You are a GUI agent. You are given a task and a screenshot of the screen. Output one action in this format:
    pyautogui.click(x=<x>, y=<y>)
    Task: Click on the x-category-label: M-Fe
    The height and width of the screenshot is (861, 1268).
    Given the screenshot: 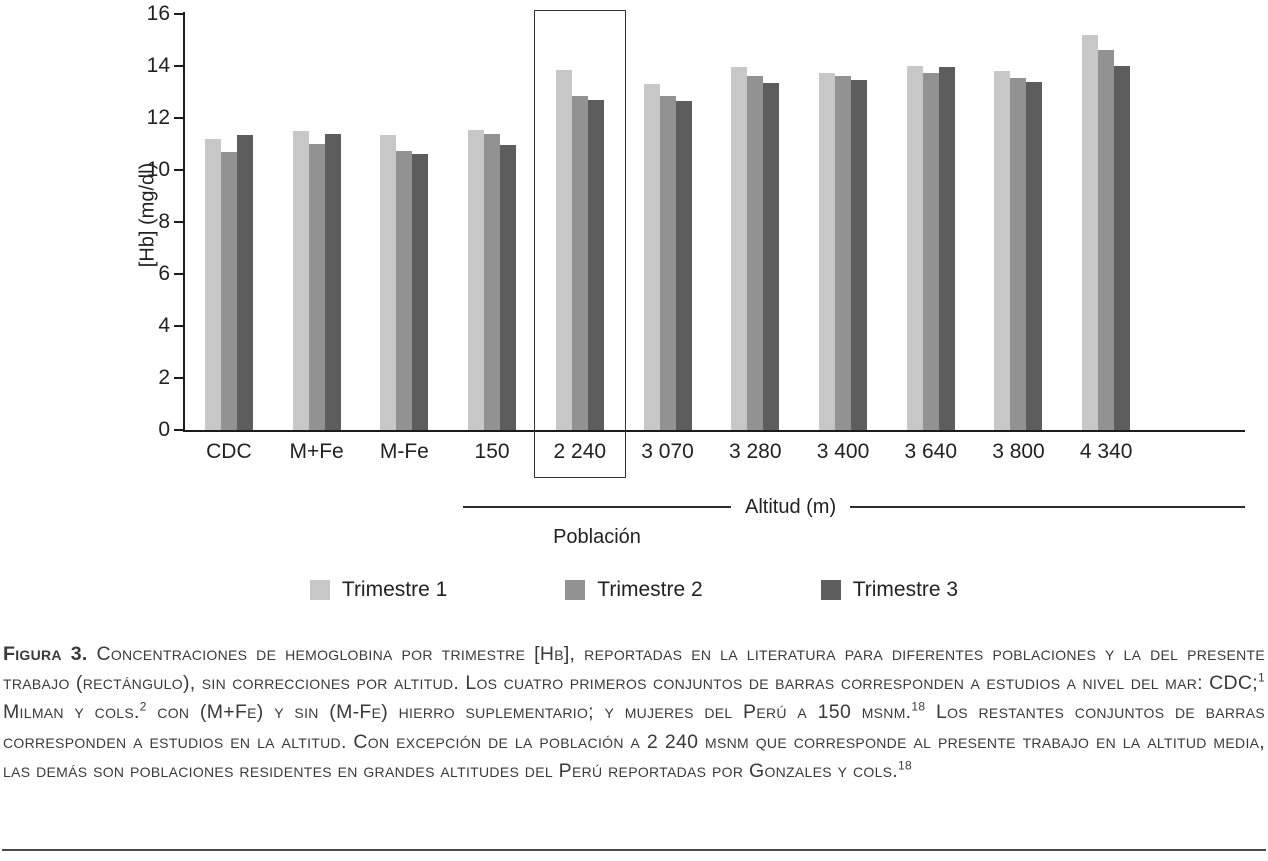 What is the action you would take?
    pyautogui.click(x=404, y=451)
    